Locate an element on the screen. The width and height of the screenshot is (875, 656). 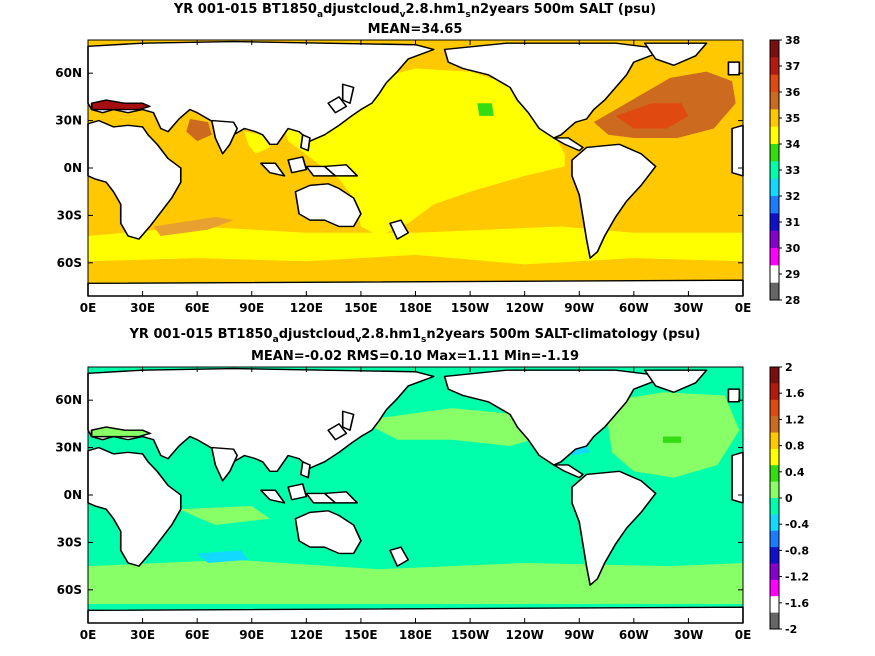
panel2-y-tick-label: 30N is located at coordinates (68, 448).